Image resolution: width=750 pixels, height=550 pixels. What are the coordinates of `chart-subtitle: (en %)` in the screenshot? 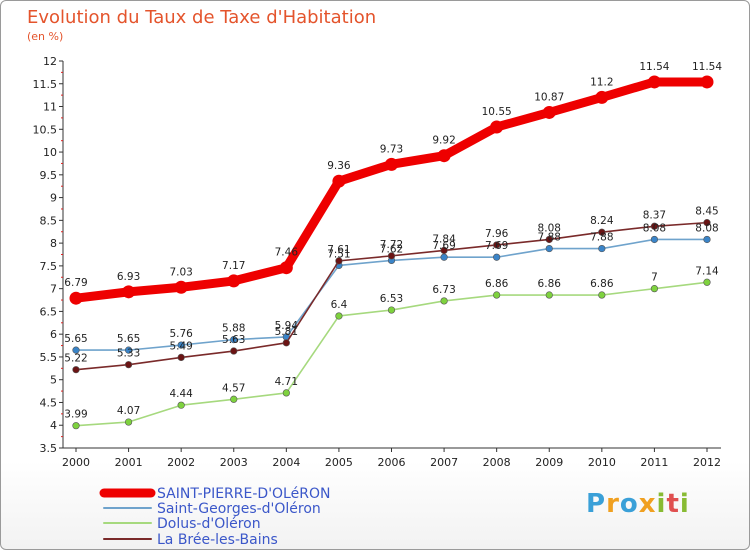 It's located at (45, 36).